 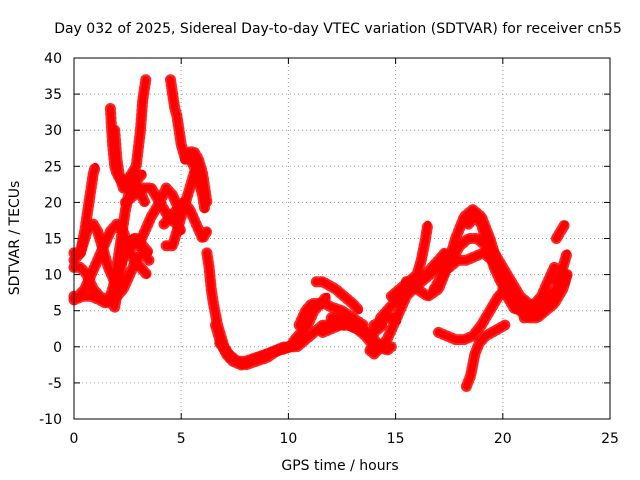 I want to click on x-tick-label: 10, so click(x=288, y=439).